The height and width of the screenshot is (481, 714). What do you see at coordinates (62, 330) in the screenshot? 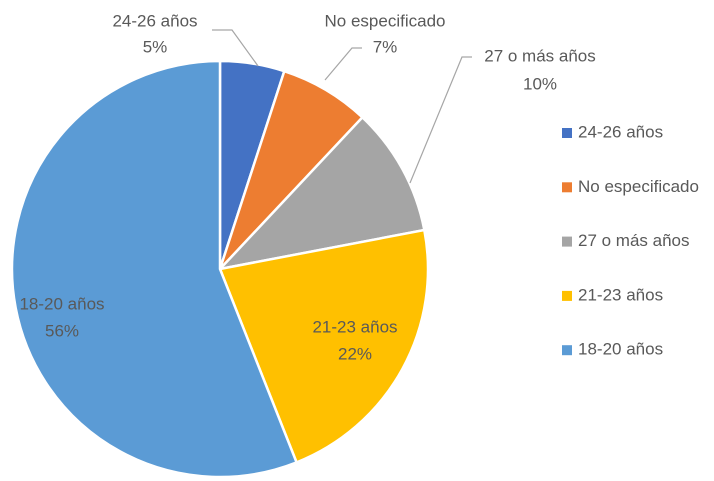
I see `data-label-value: 56%` at bounding box center [62, 330].